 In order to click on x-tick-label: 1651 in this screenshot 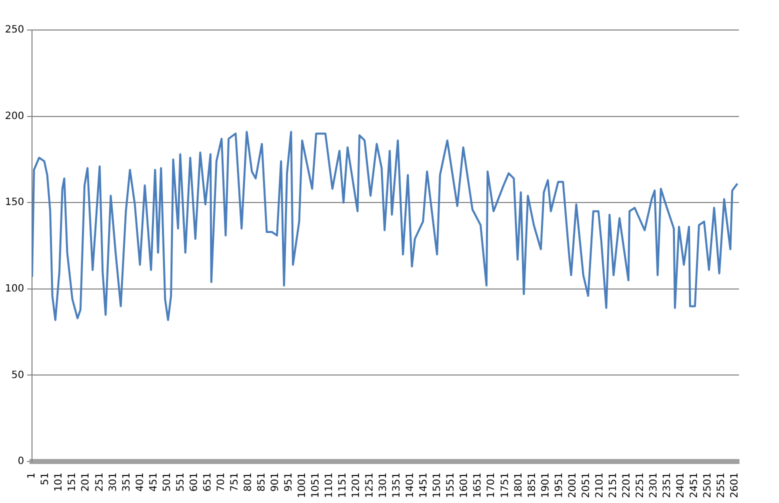, I will do `click(478, 485)`.